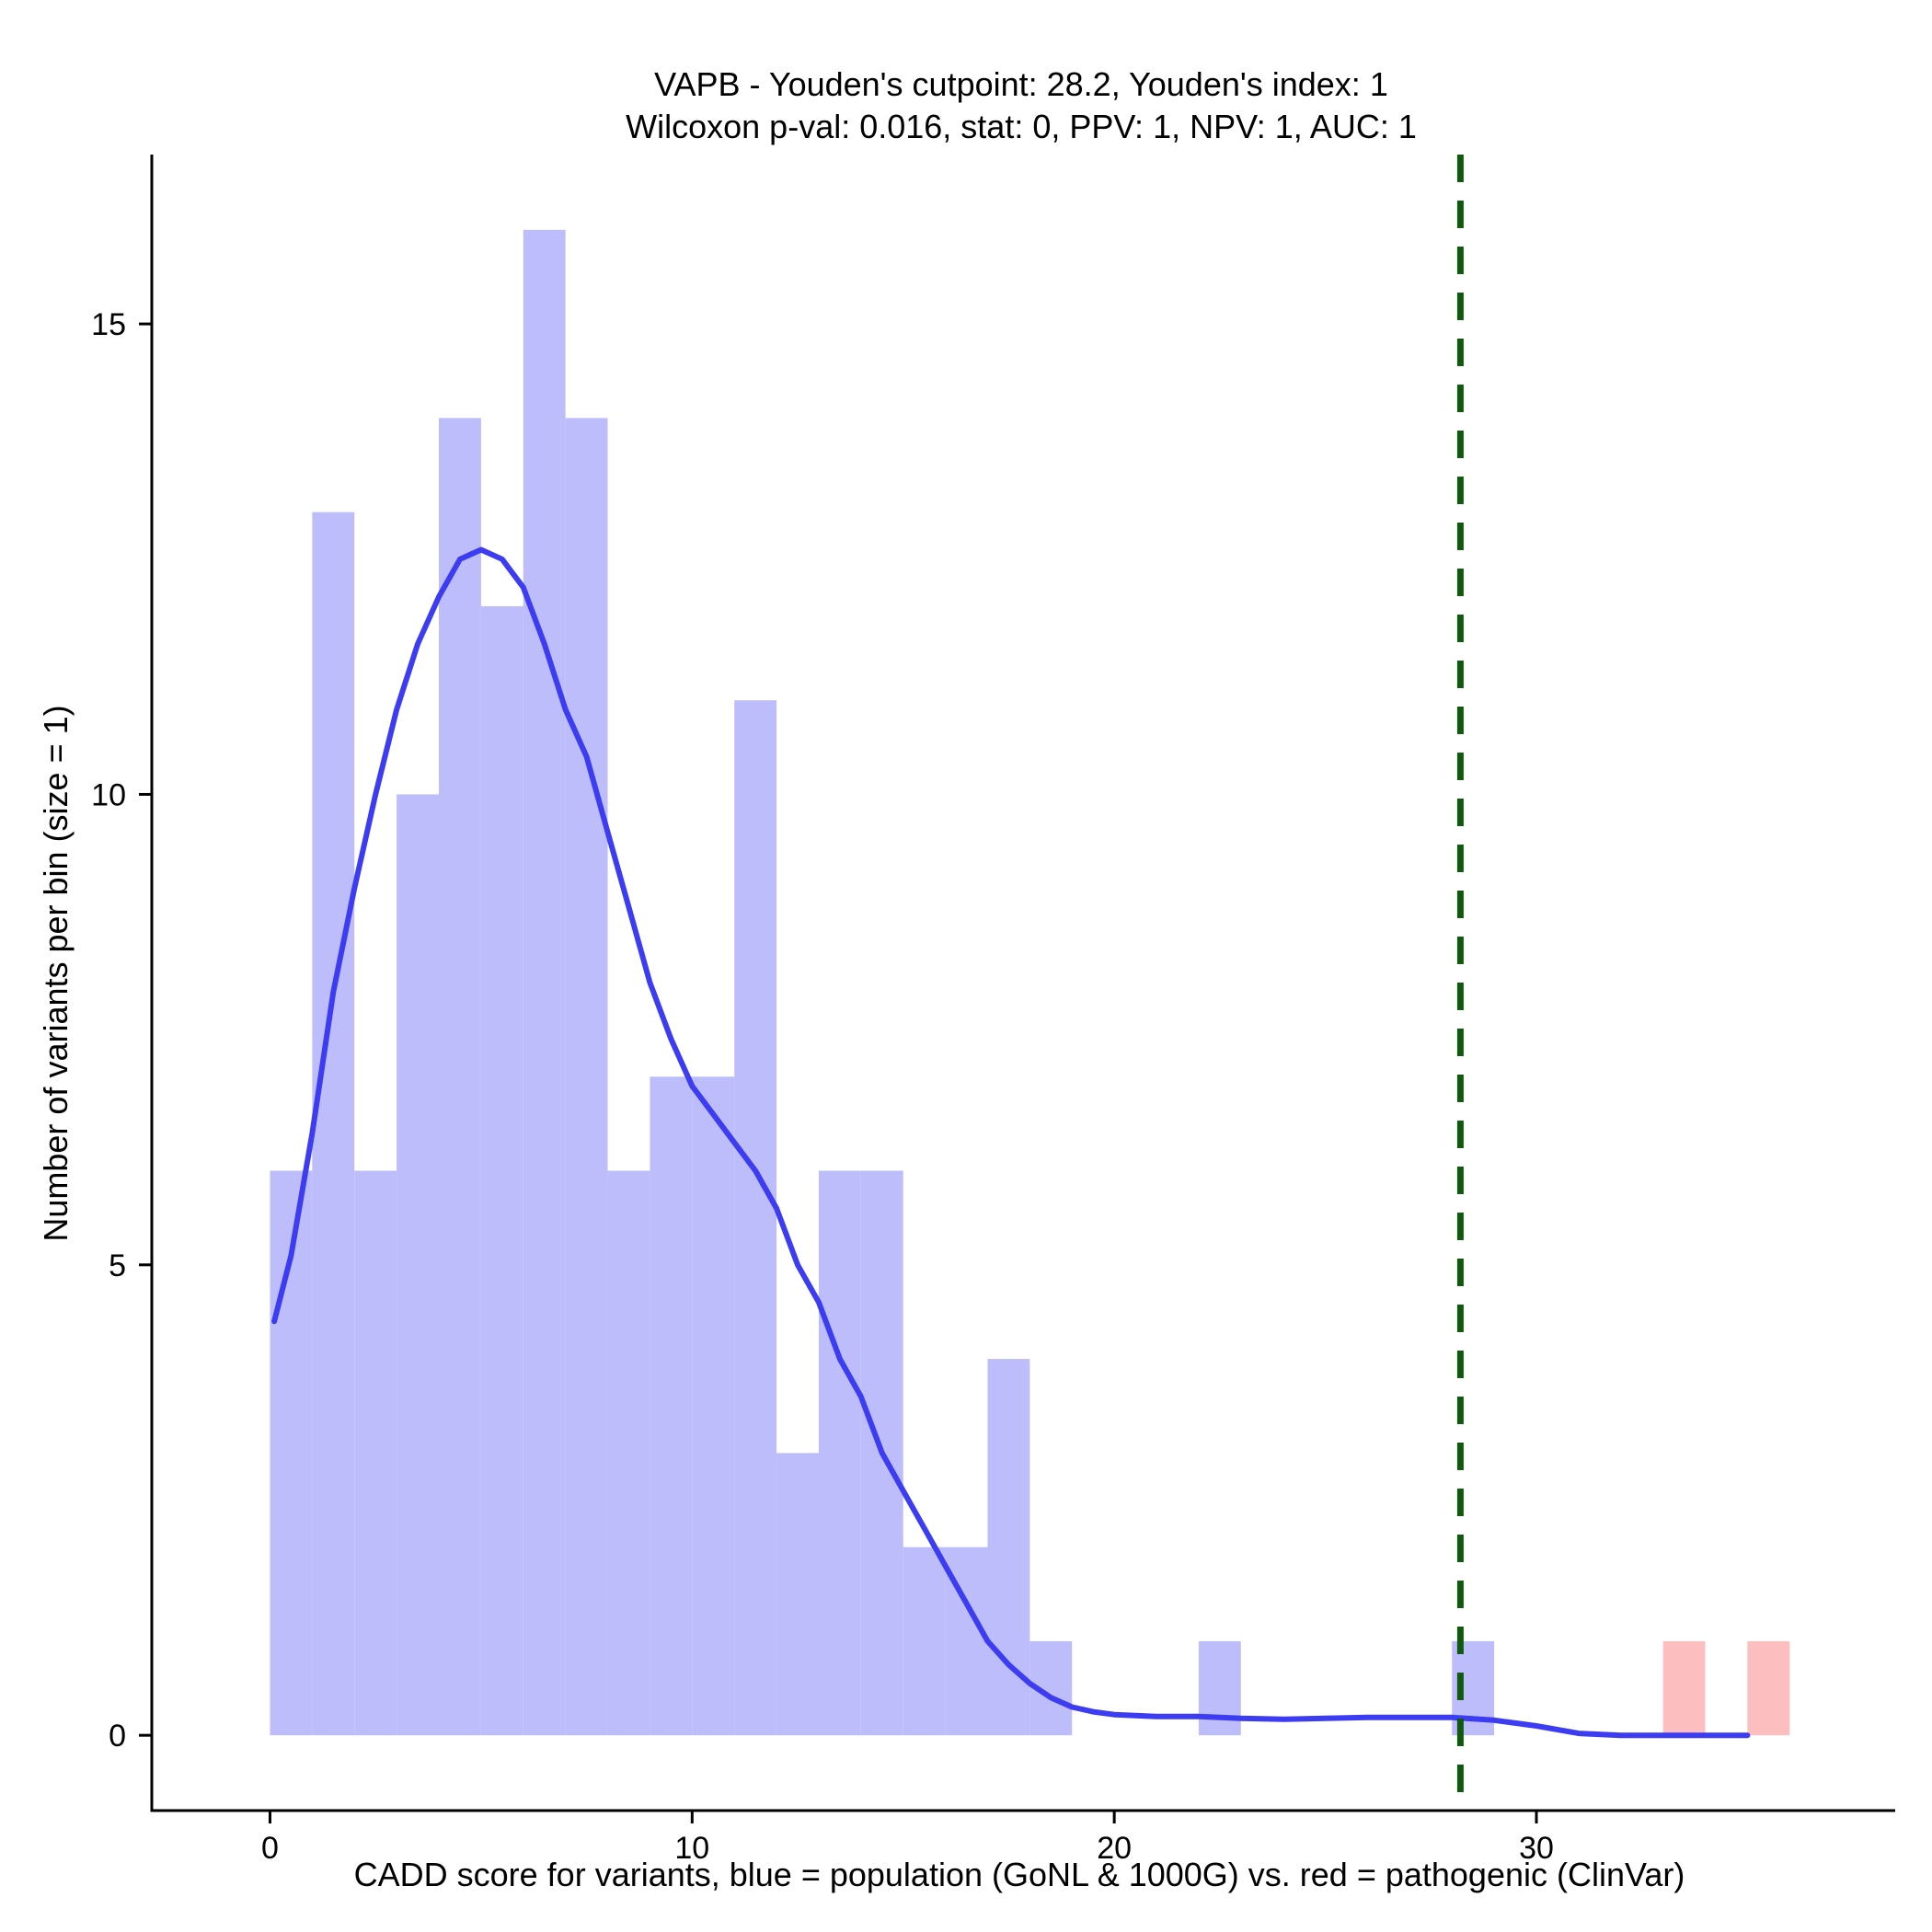 The width and height of the screenshot is (1932, 1932). I want to click on x-tick-label: 20, so click(1114, 1848).